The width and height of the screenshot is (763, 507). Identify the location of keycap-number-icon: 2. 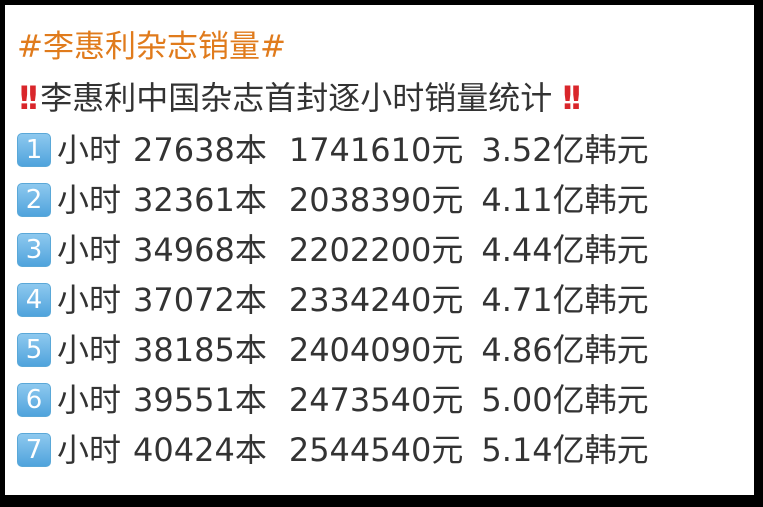
(34, 200).